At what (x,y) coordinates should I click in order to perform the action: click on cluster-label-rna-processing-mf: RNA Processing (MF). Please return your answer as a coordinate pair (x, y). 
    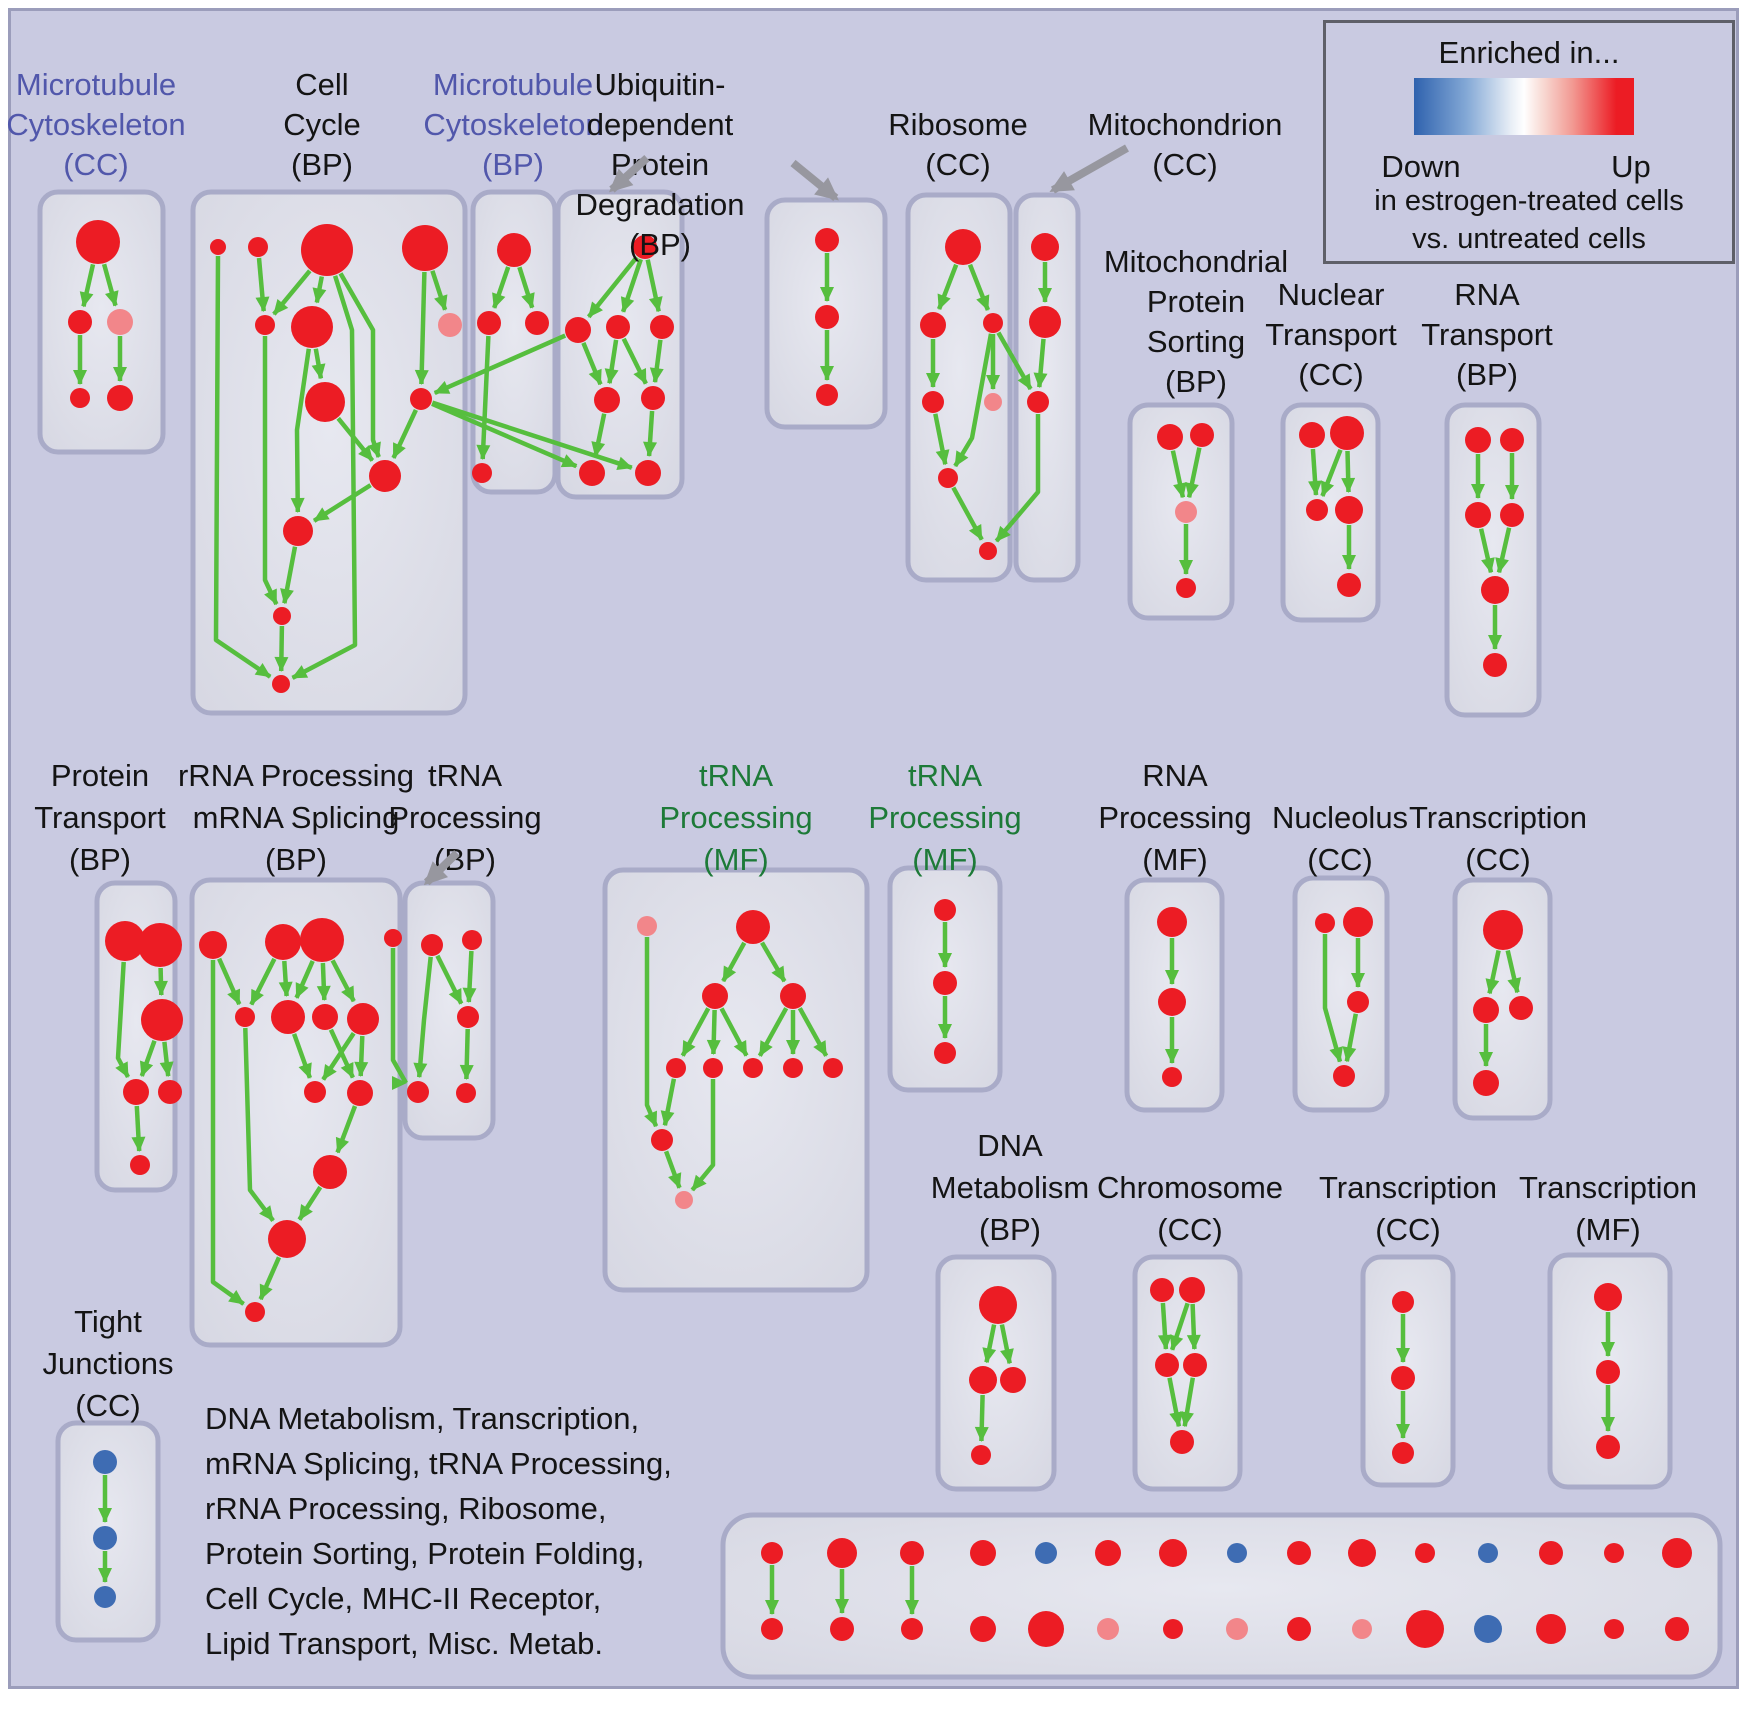
    Looking at the image, I should click on (1174, 817).